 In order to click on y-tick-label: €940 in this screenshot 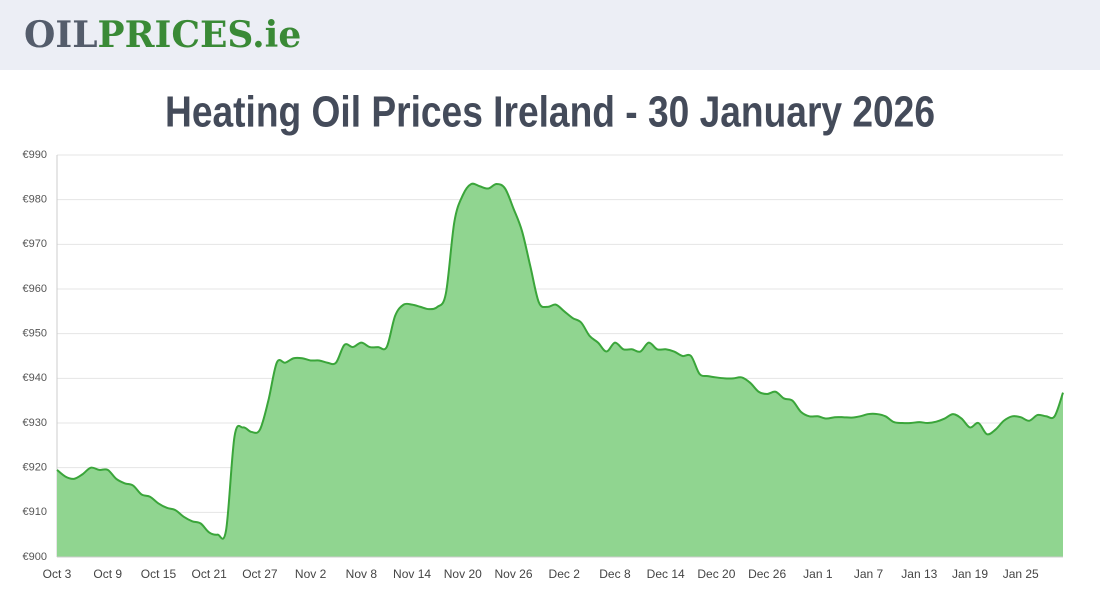, I will do `click(35, 378)`.